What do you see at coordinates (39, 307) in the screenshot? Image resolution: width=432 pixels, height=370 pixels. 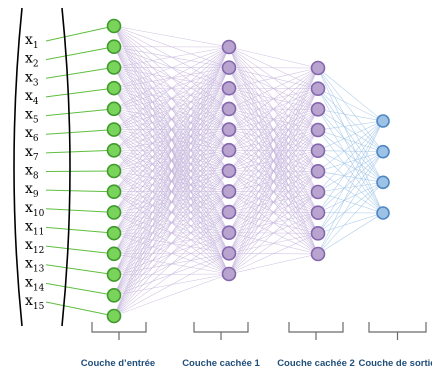 I see `input-variable-subscript: 15` at bounding box center [39, 307].